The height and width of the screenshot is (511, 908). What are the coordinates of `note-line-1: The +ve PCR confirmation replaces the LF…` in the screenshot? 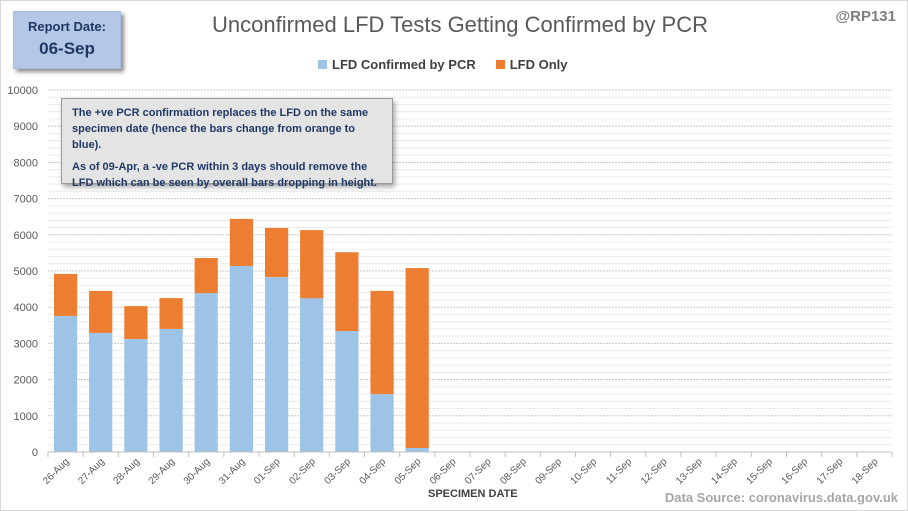 It's located at (220, 129).